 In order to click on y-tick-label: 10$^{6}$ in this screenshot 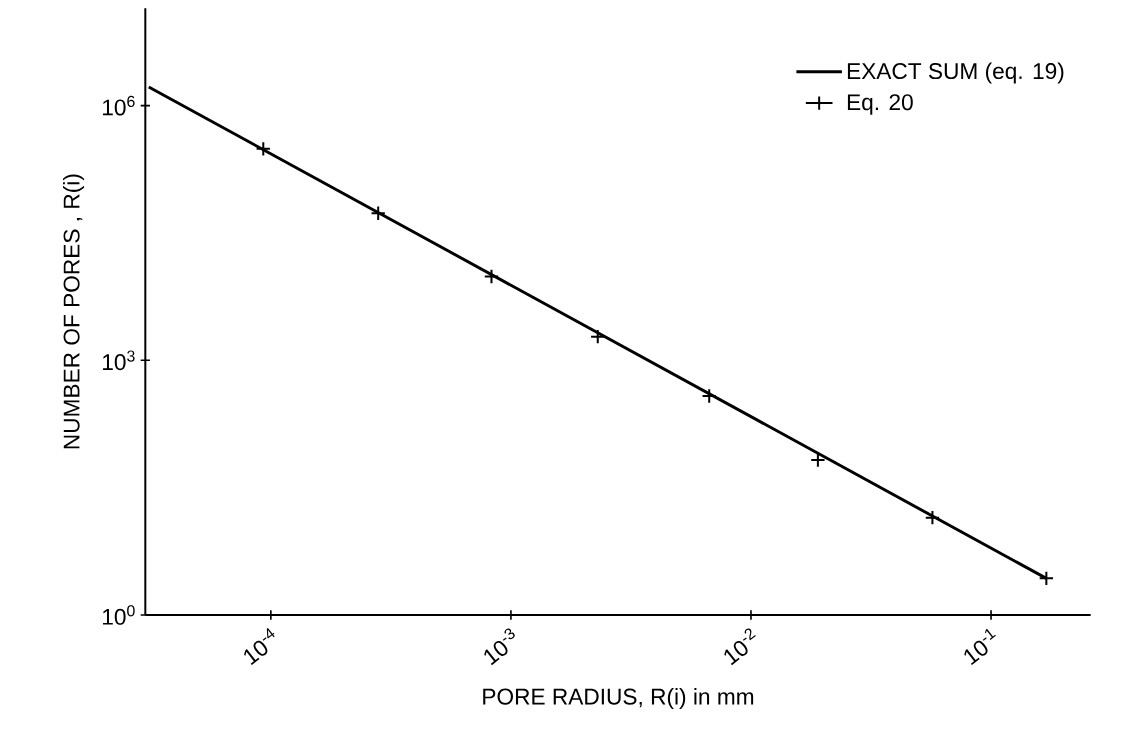, I will do `click(119, 105)`.